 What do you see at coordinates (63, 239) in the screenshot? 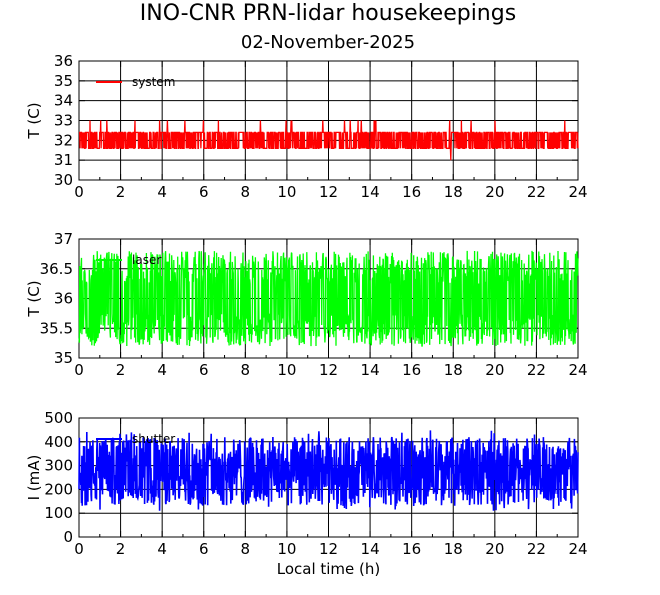
I see `y-tick-label: 37` at bounding box center [63, 239].